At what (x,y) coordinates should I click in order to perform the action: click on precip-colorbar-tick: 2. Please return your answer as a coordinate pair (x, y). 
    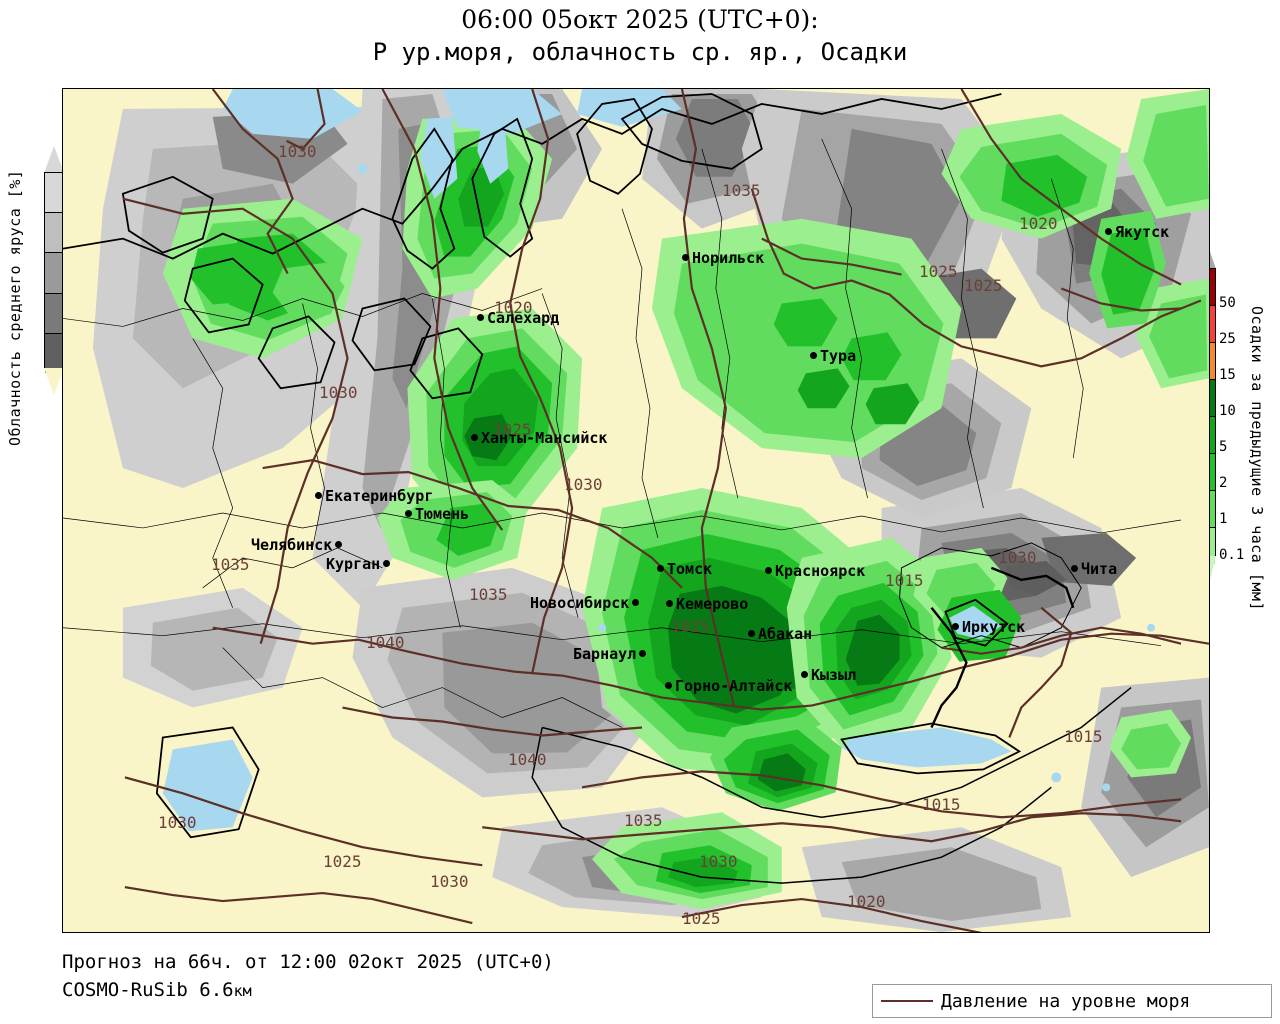
    Looking at the image, I should click on (1223, 483).